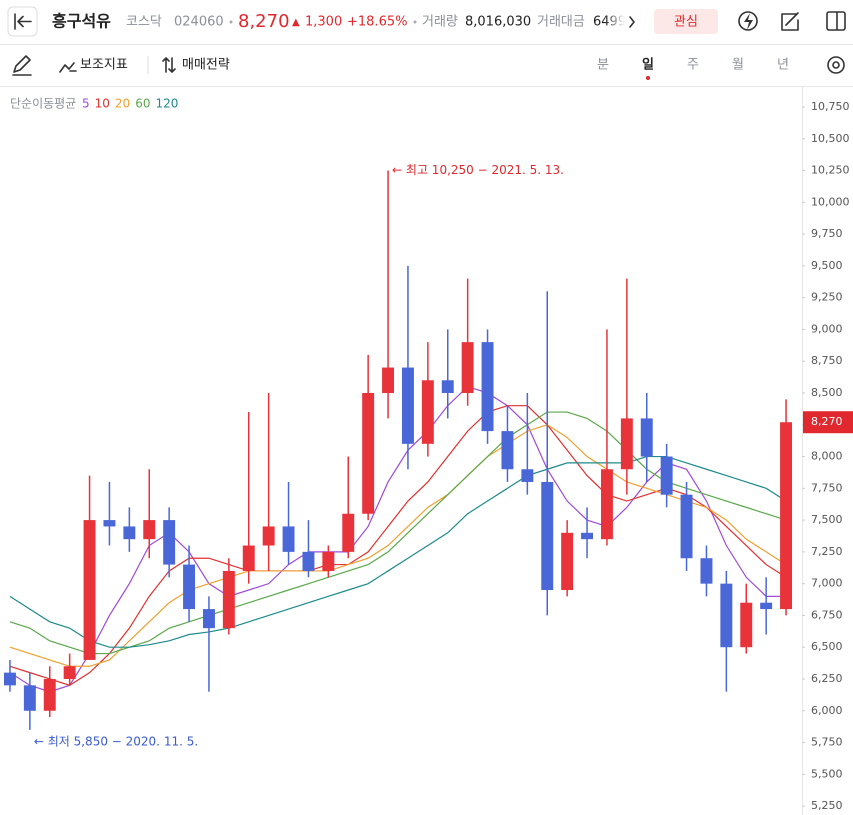  I want to click on y-tick-label: 8,000, so click(827, 456).